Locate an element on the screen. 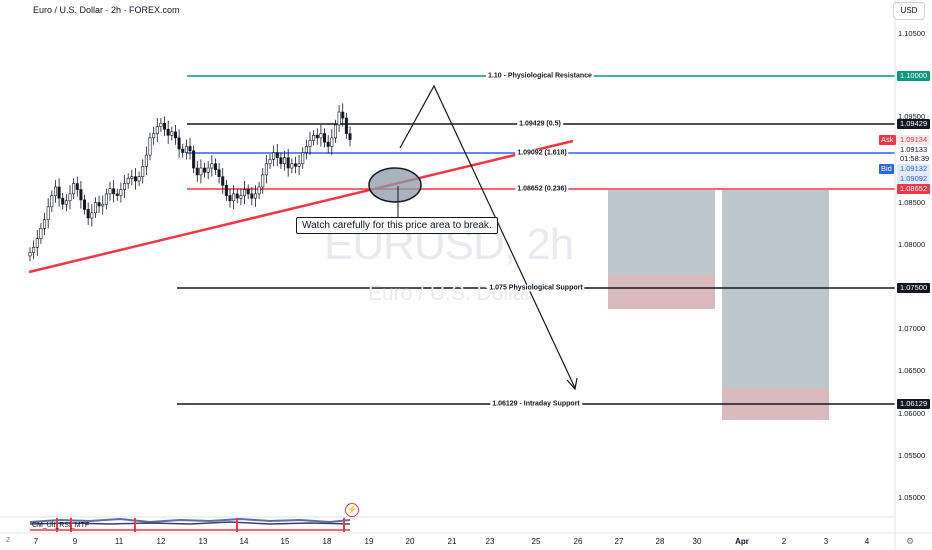 The width and height of the screenshot is (932, 550). chart-title: Euro / U.S. Dollar · 2h · FOREX.com is located at coordinates (106, 10).